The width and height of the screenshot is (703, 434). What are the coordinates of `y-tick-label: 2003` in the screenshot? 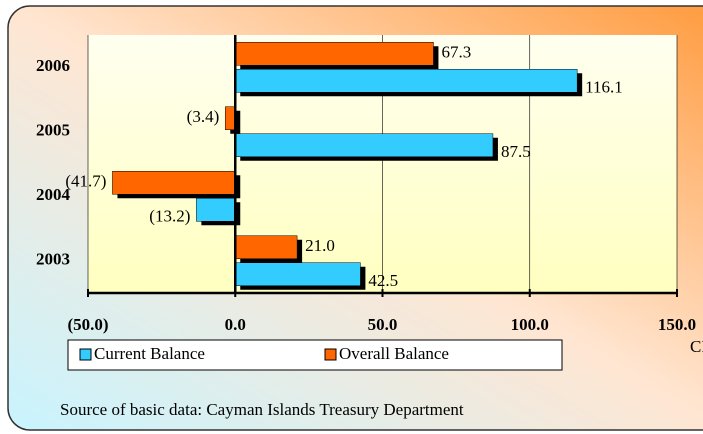 It's located at (53, 259).